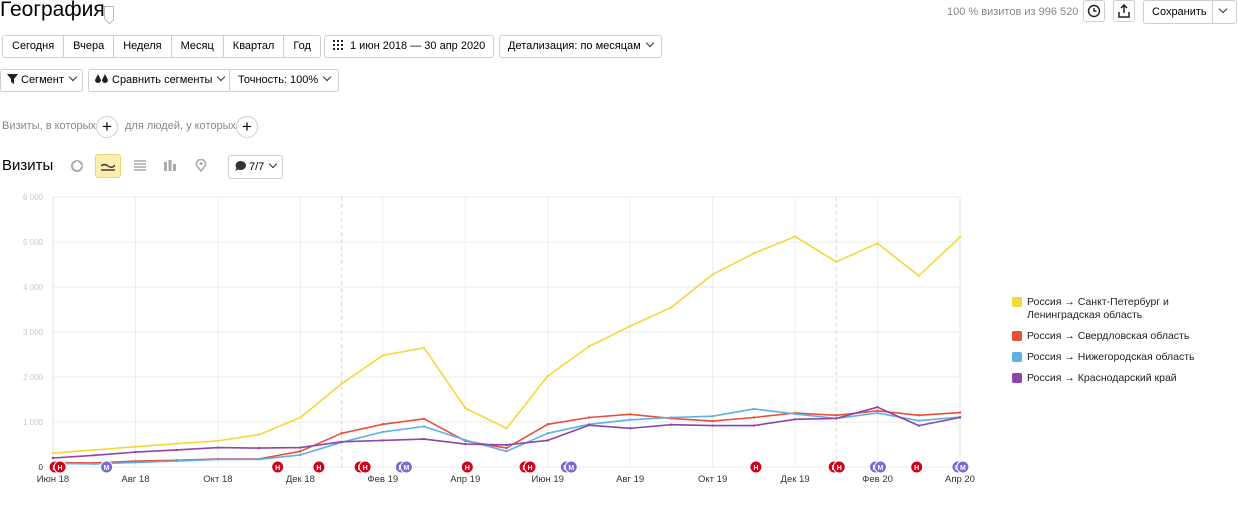  I want to click on visits-info: 100 % визитов из 996 520, so click(1013, 12).